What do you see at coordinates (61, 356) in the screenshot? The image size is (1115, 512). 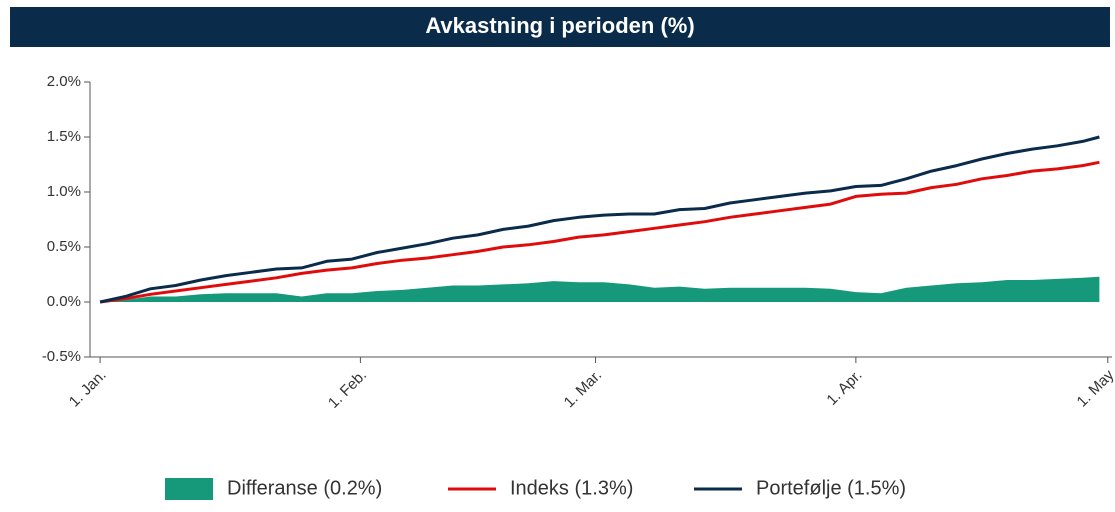 I see `y-tick-label: -0.5%` at bounding box center [61, 356].